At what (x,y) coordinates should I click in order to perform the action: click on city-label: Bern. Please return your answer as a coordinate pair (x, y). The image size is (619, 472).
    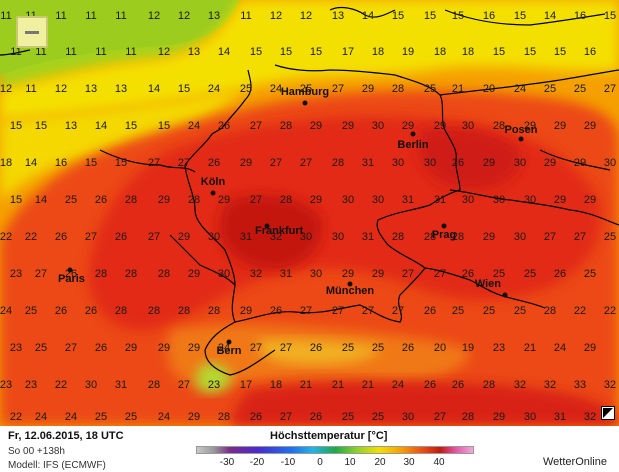
    Looking at the image, I should click on (228, 351).